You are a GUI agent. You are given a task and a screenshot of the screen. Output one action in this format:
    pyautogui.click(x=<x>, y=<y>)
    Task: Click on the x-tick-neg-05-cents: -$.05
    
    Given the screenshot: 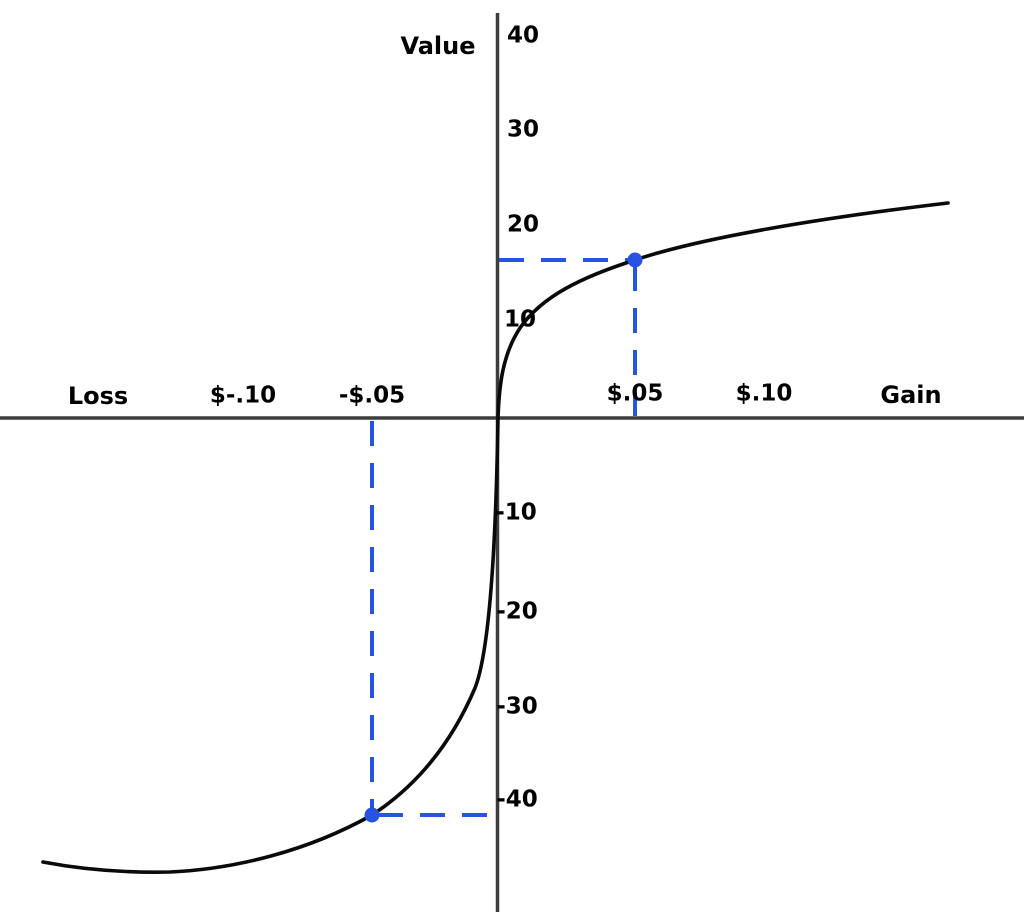 What is the action you would take?
    pyautogui.click(x=372, y=395)
    